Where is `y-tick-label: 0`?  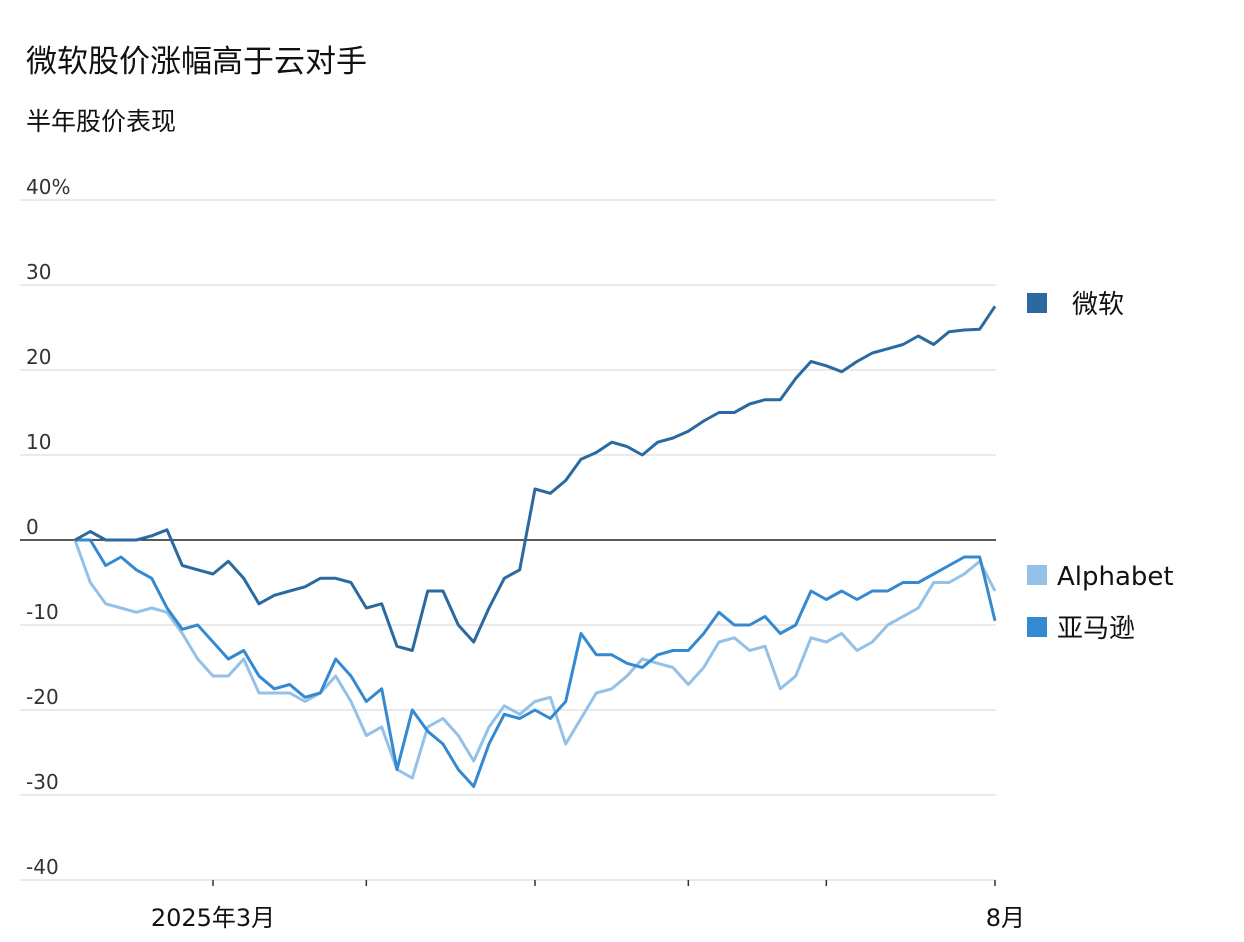
y-tick-label: 0 is located at coordinates (32, 527).